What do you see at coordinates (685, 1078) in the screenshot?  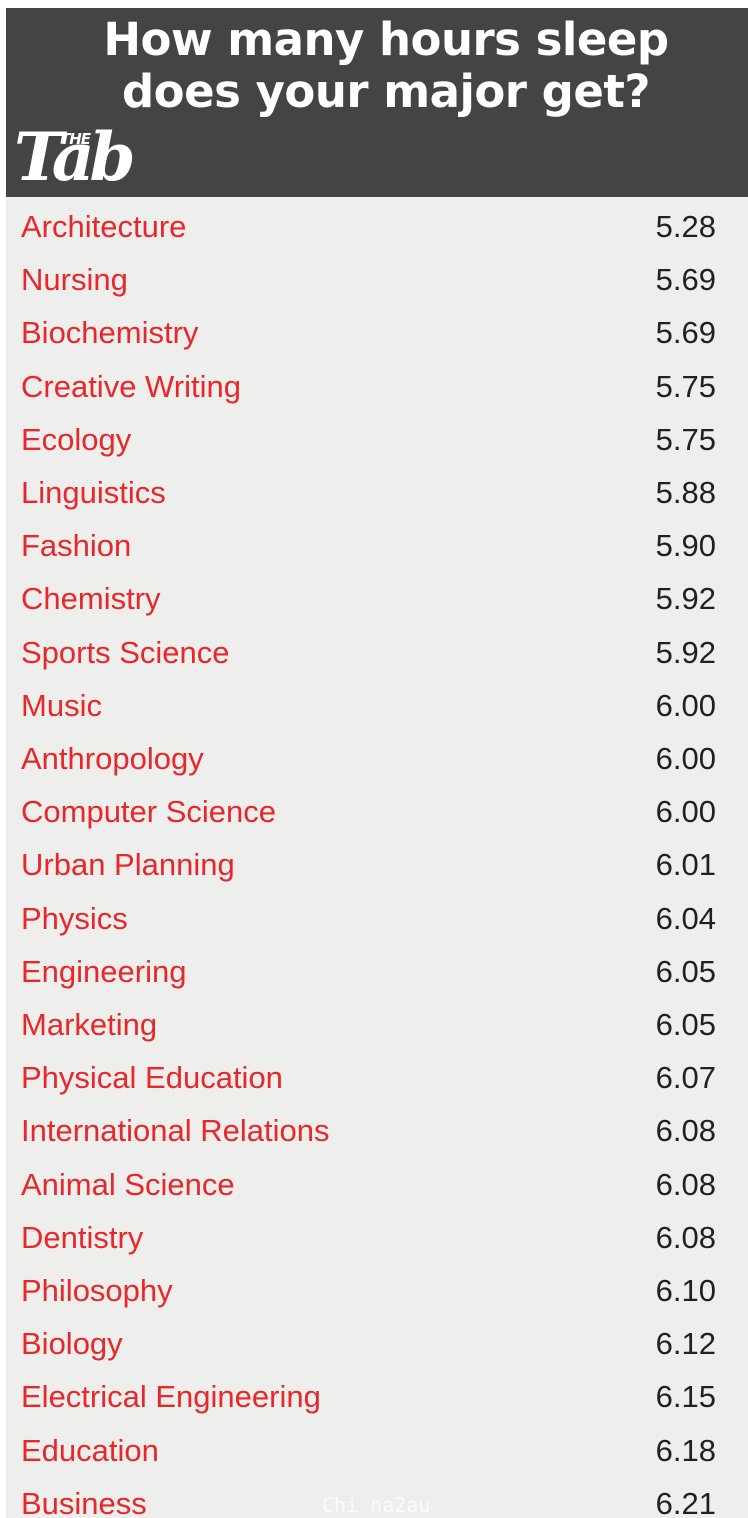 I see `hours-value: 6.07` at bounding box center [685, 1078].